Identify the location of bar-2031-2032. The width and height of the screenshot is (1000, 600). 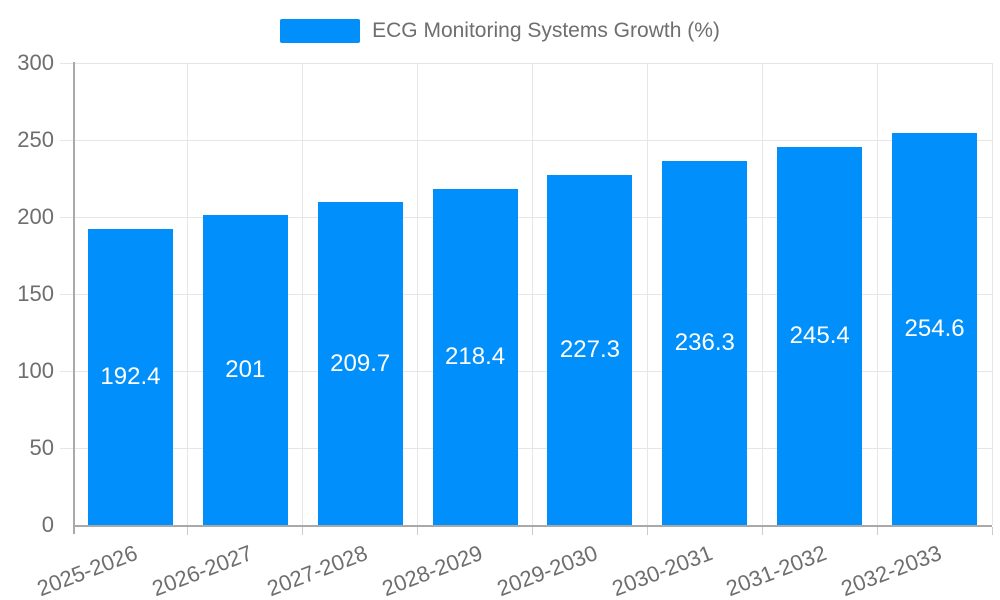
(820, 336).